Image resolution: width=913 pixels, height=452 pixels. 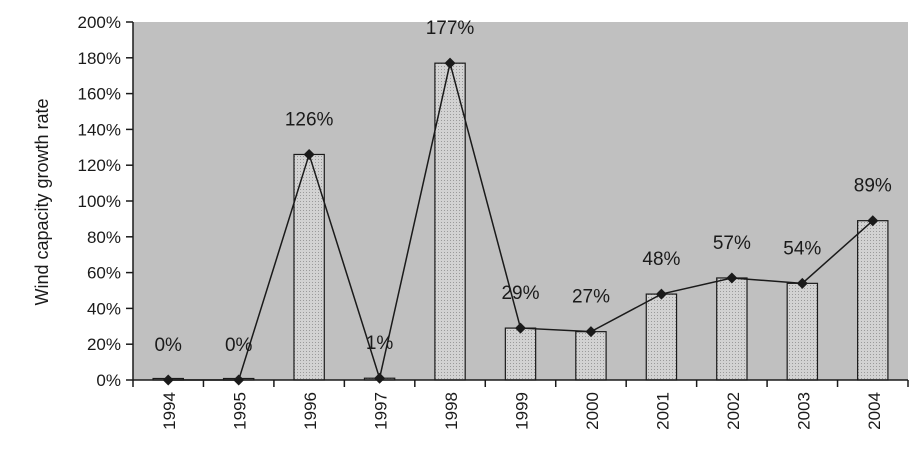 What do you see at coordinates (104, 273) in the screenshot?
I see `y-tick-label: 60%` at bounding box center [104, 273].